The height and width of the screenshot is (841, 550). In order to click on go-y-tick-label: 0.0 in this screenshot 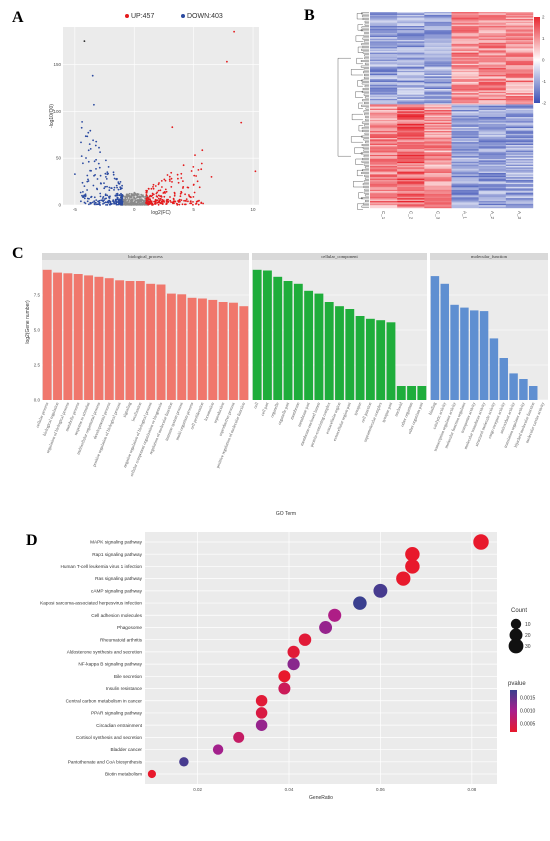, I will do `click(37, 400)`.